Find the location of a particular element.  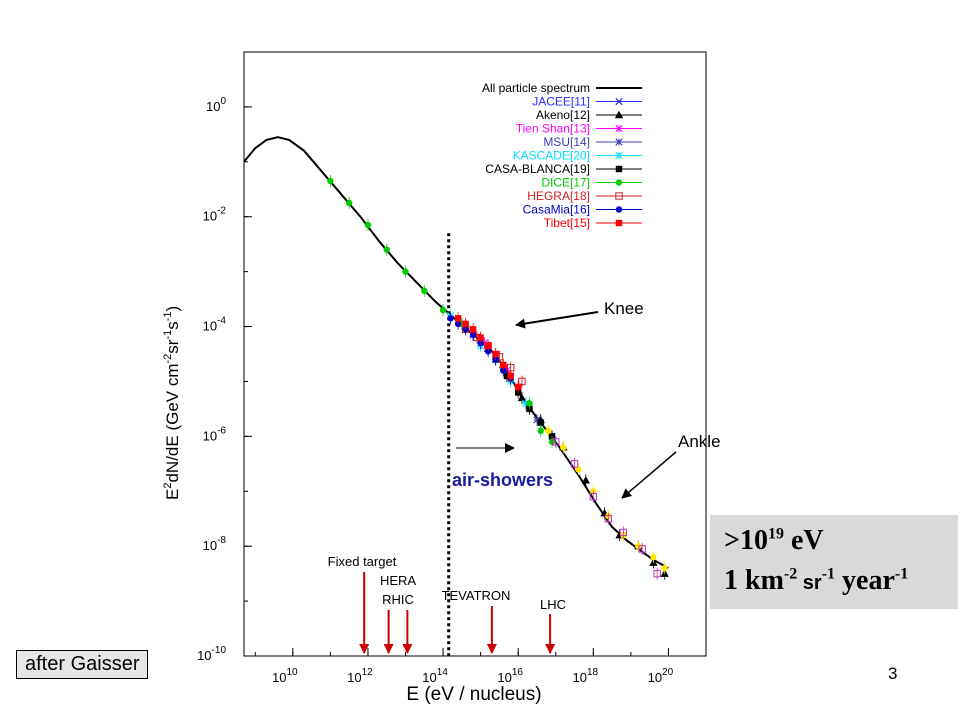

x-tick-label: 1014 is located at coordinates (435, 676).